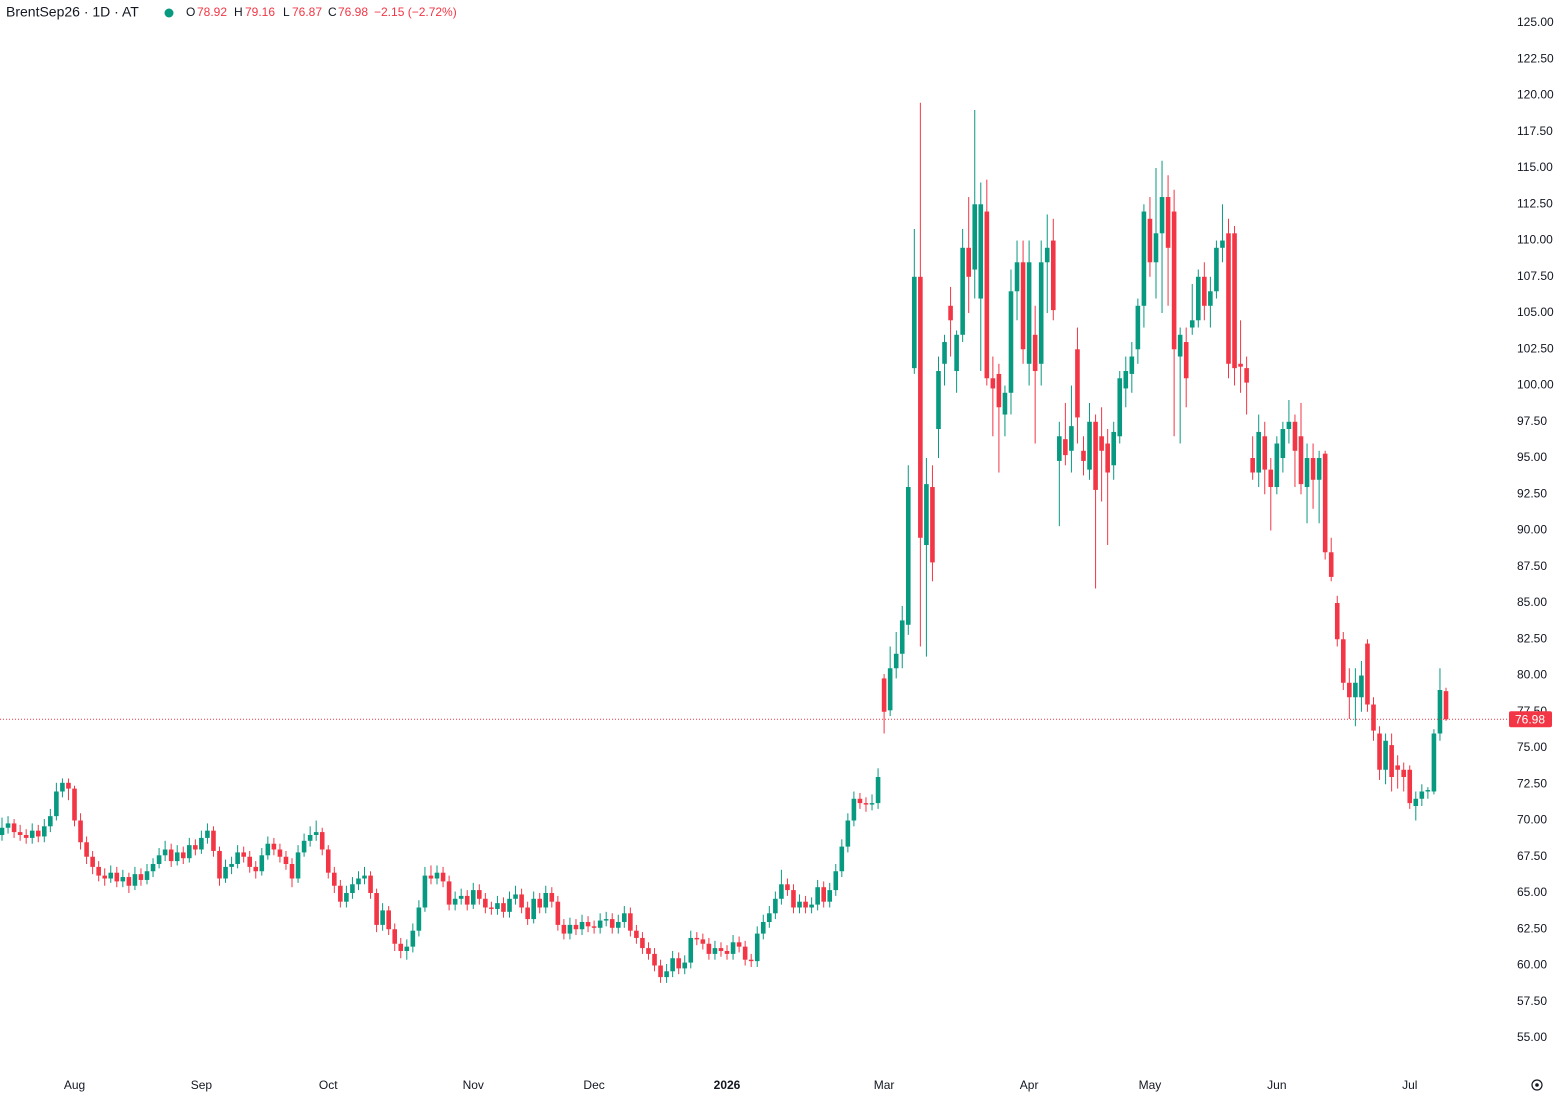 Image resolution: width=1561 pixels, height=1107 pixels. Describe the element at coordinates (1535, 203) in the screenshot. I see `y-tick-label: 112.50` at that location.